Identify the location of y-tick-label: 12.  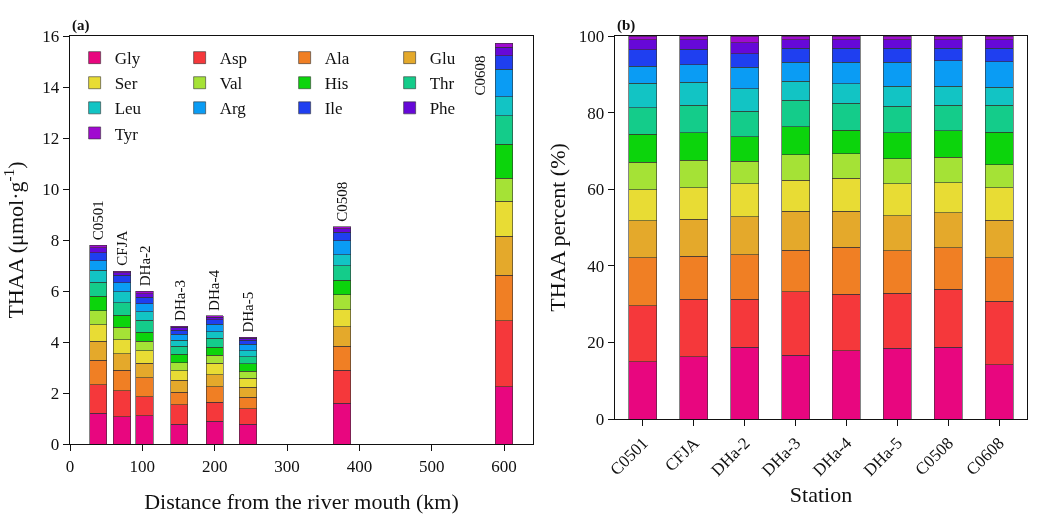
(51, 138).